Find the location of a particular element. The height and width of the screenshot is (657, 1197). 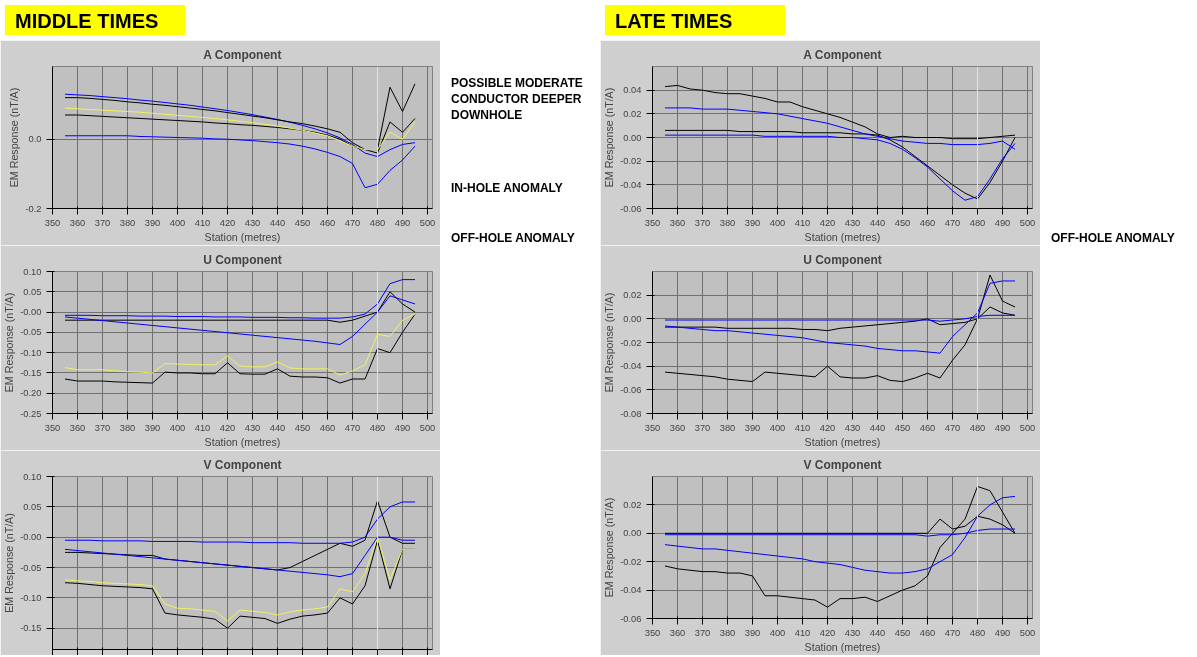

x-tick-label: 460 is located at coordinates (327, 427).